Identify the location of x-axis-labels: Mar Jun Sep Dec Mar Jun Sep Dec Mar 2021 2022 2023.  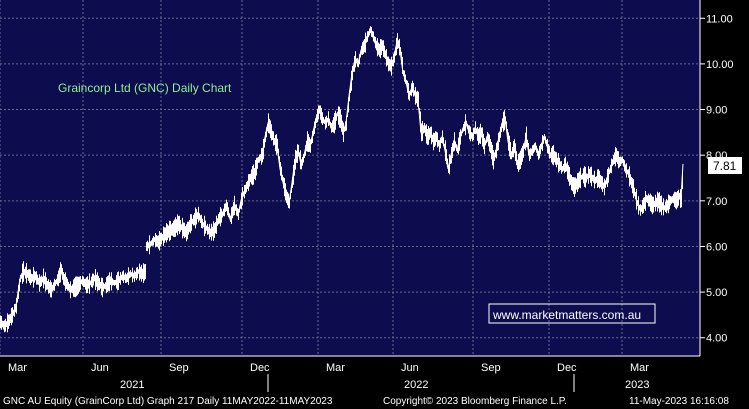
(350, 373).